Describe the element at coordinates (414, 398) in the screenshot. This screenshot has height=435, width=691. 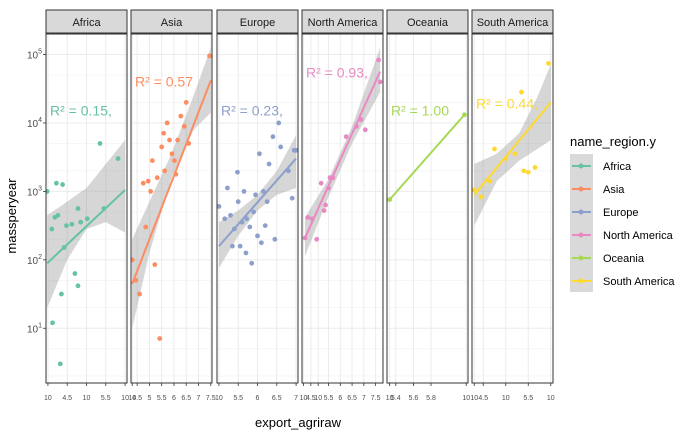
I see `x-tick-label: 5.6` at that location.